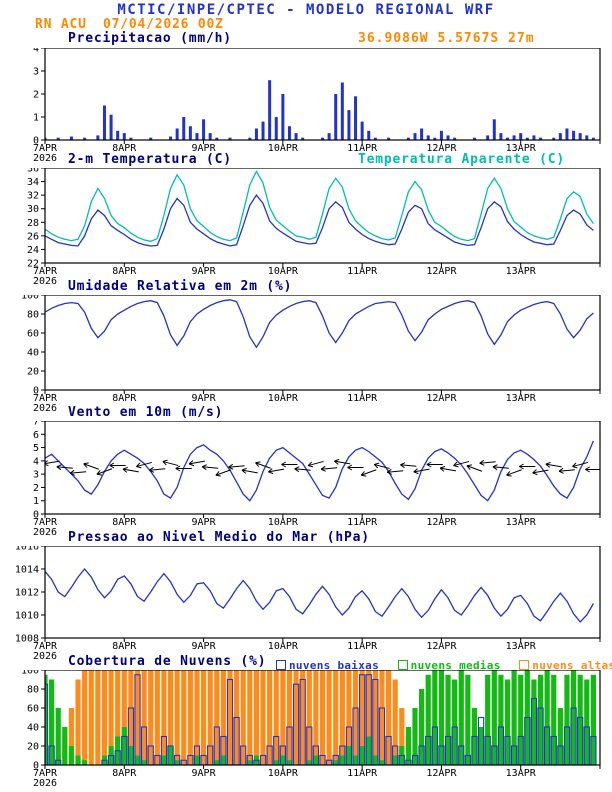 This screenshot has width=612, height=792. I want to click on nuvens-medias-swatch-icon, so click(402, 665).